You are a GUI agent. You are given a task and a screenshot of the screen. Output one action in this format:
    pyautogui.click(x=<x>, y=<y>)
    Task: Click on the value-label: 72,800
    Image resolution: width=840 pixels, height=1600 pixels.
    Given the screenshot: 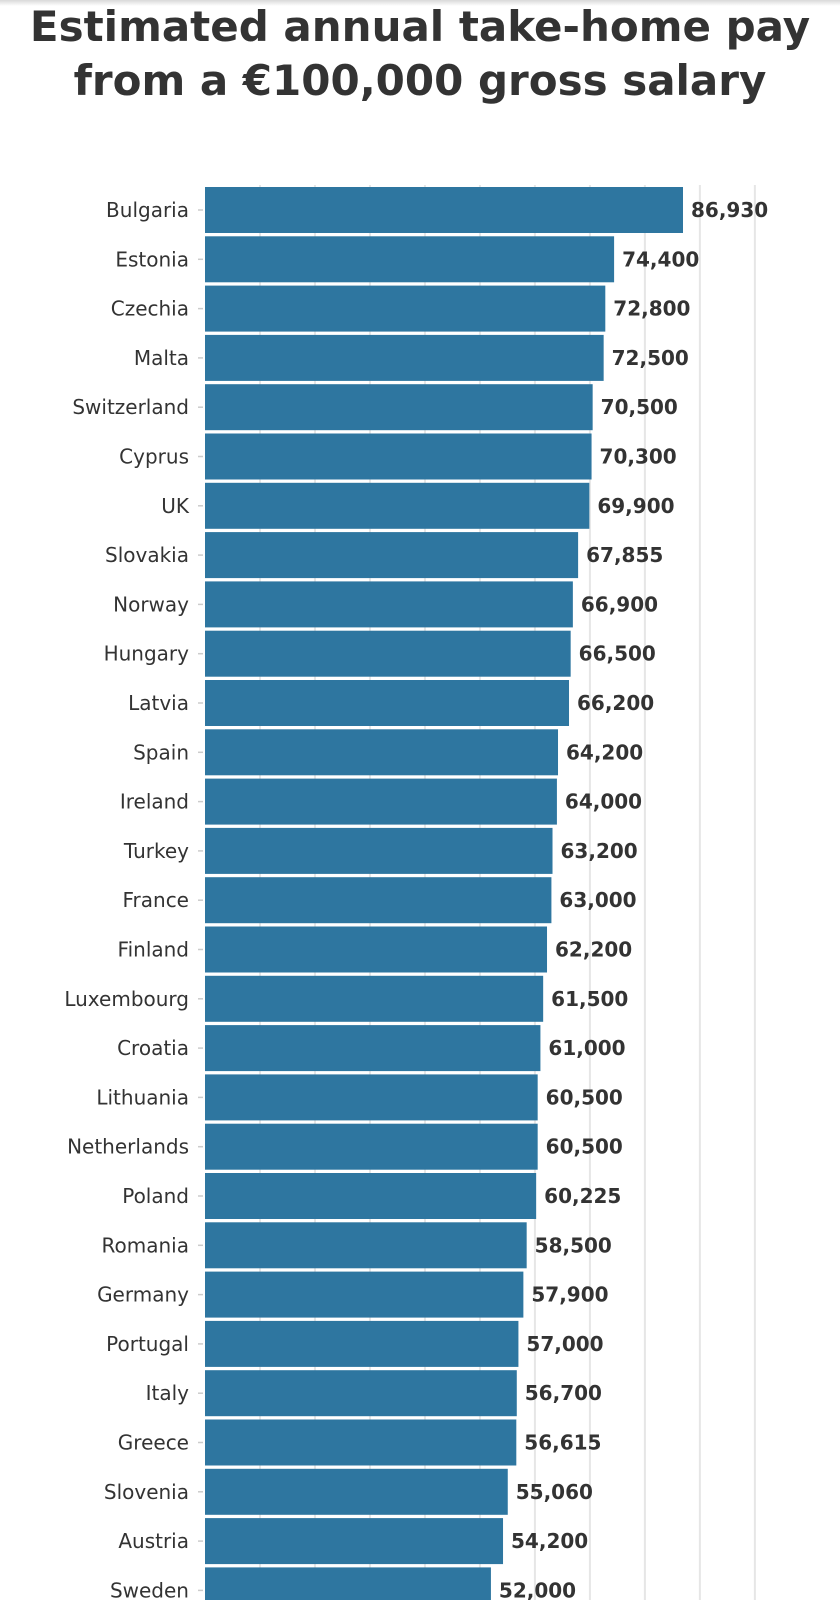 What is the action you would take?
    pyautogui.click(x=651, y=309)
    